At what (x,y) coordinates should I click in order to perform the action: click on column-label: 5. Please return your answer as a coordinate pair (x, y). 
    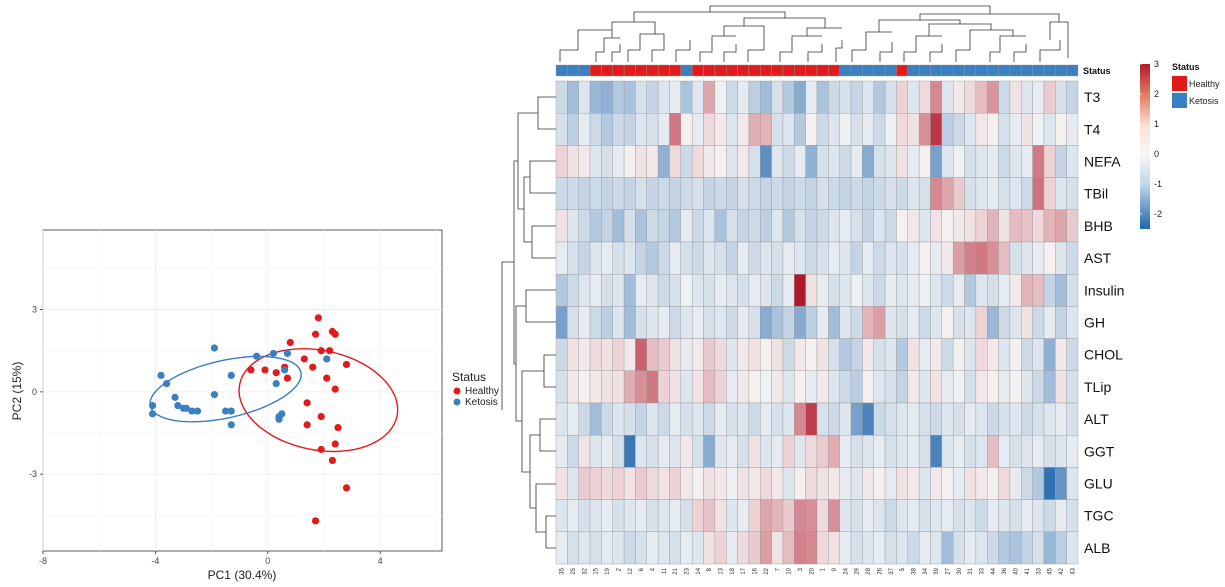
    Looking at the image, I should click on (903, 569).